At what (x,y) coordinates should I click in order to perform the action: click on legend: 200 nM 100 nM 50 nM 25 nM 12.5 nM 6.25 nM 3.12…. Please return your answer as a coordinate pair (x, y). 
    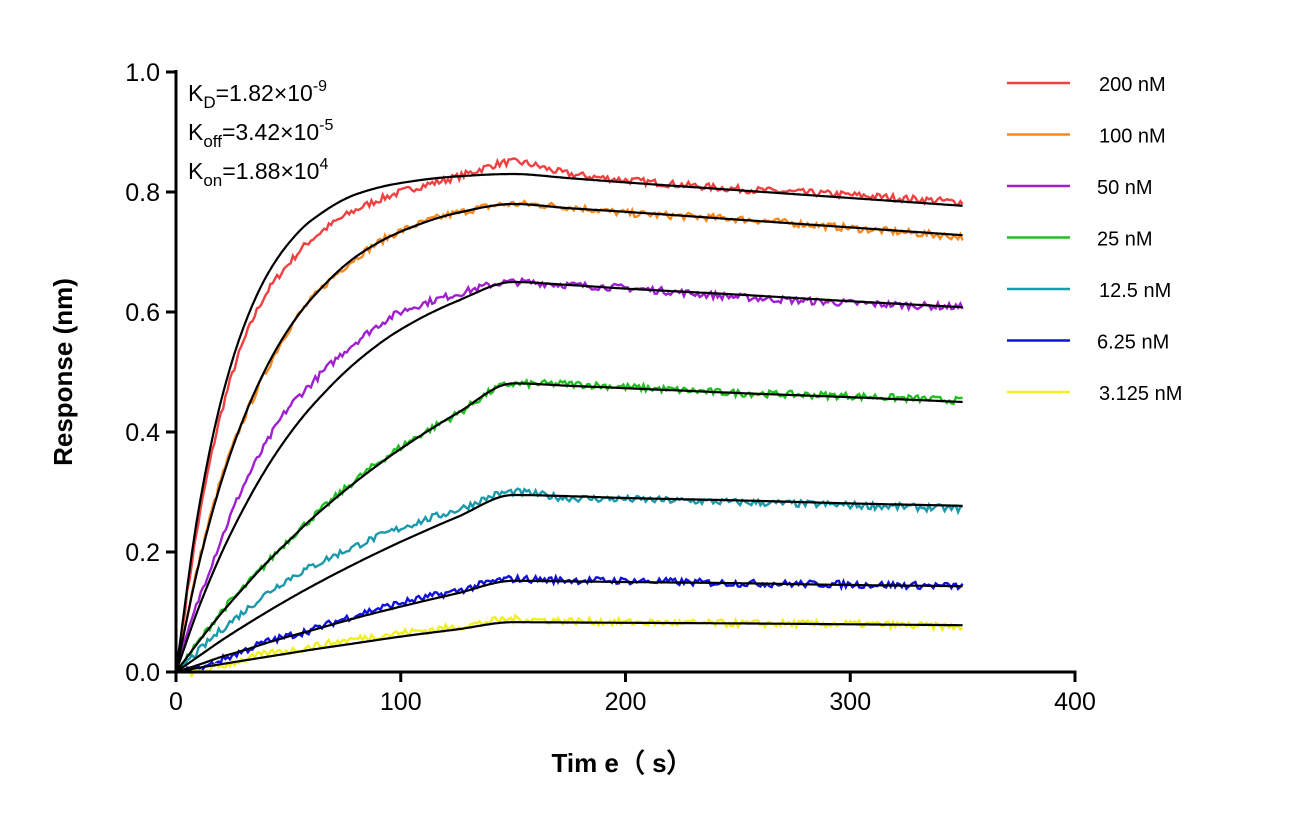
    Looking at the image, I should click on (1094, 239).